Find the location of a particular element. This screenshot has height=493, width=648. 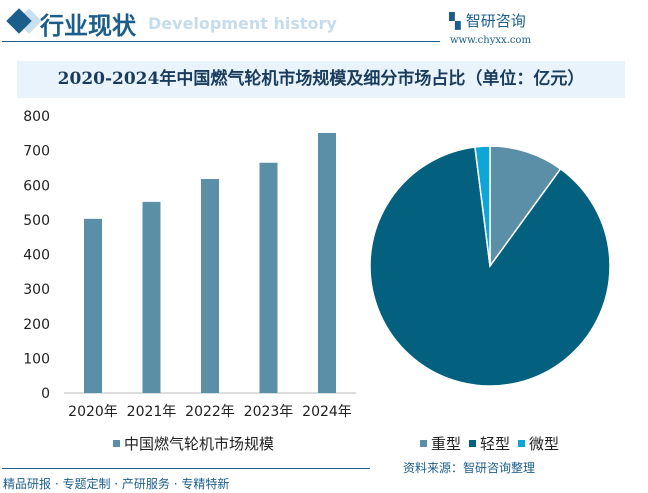

legend-label: 轻型 is located at coordinates (495, 444).